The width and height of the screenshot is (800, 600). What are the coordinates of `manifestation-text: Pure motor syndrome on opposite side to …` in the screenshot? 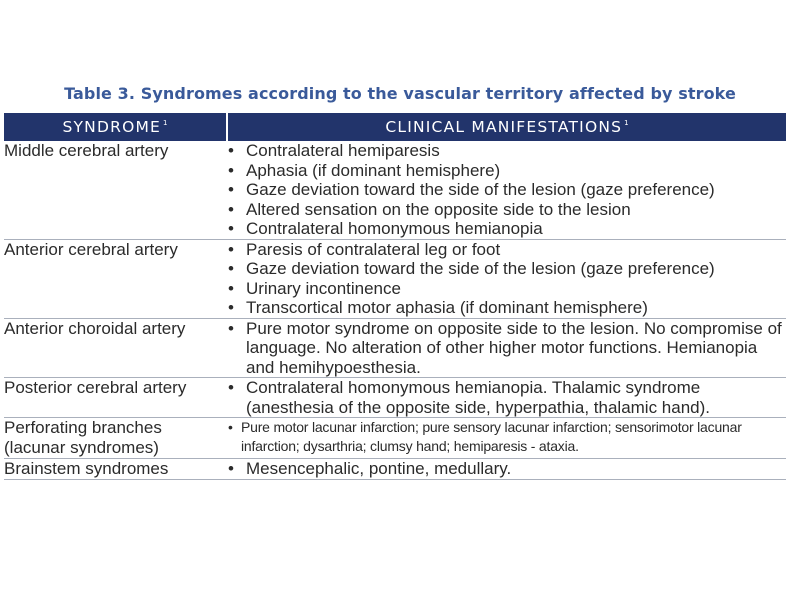 It's located at (514, 347).